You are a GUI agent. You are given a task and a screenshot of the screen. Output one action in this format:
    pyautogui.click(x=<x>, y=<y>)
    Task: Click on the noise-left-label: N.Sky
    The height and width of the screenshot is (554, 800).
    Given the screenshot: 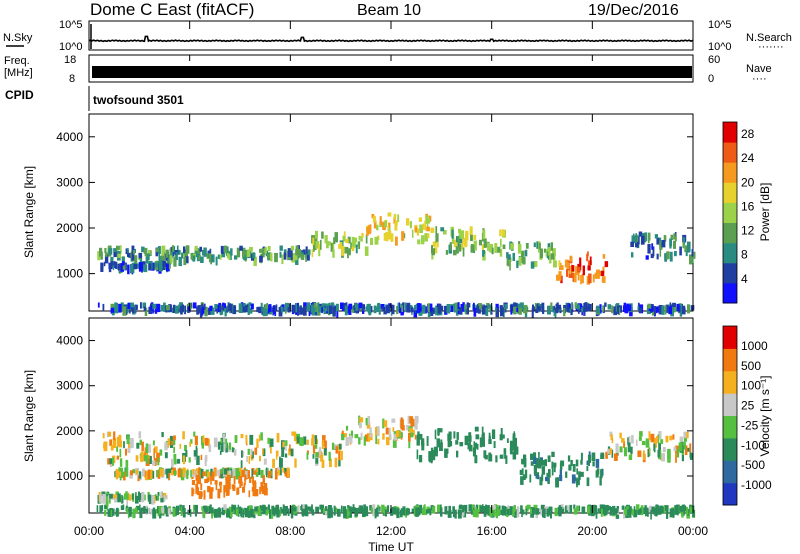 What is the action you would take?
    pyautogui.click(x=18, y=38)
    